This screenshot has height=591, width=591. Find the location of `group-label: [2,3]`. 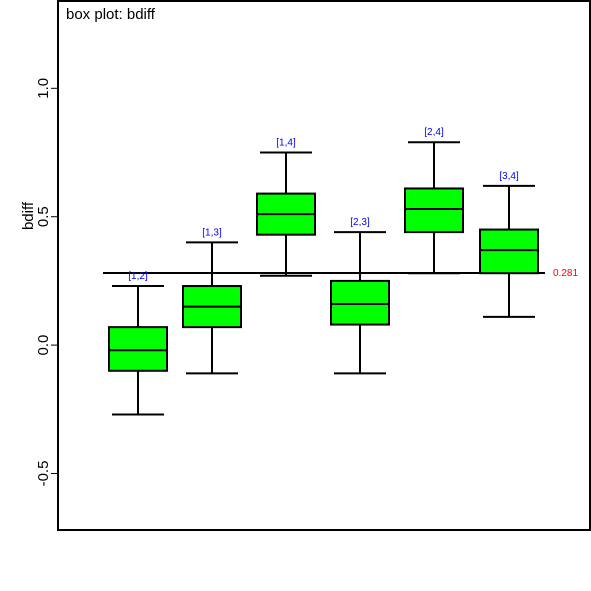

group-label: [2,3] is located at coordinates (360, 222).